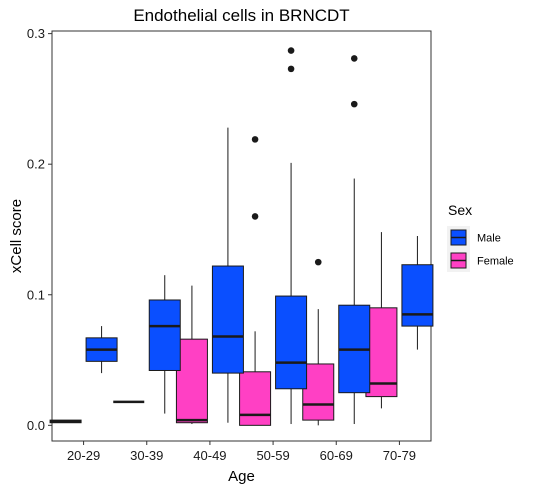  What do you see at coordinates (474, 237) in the screenshot?
I see `legend-item-male: Male` at bounding box center [474, 237].